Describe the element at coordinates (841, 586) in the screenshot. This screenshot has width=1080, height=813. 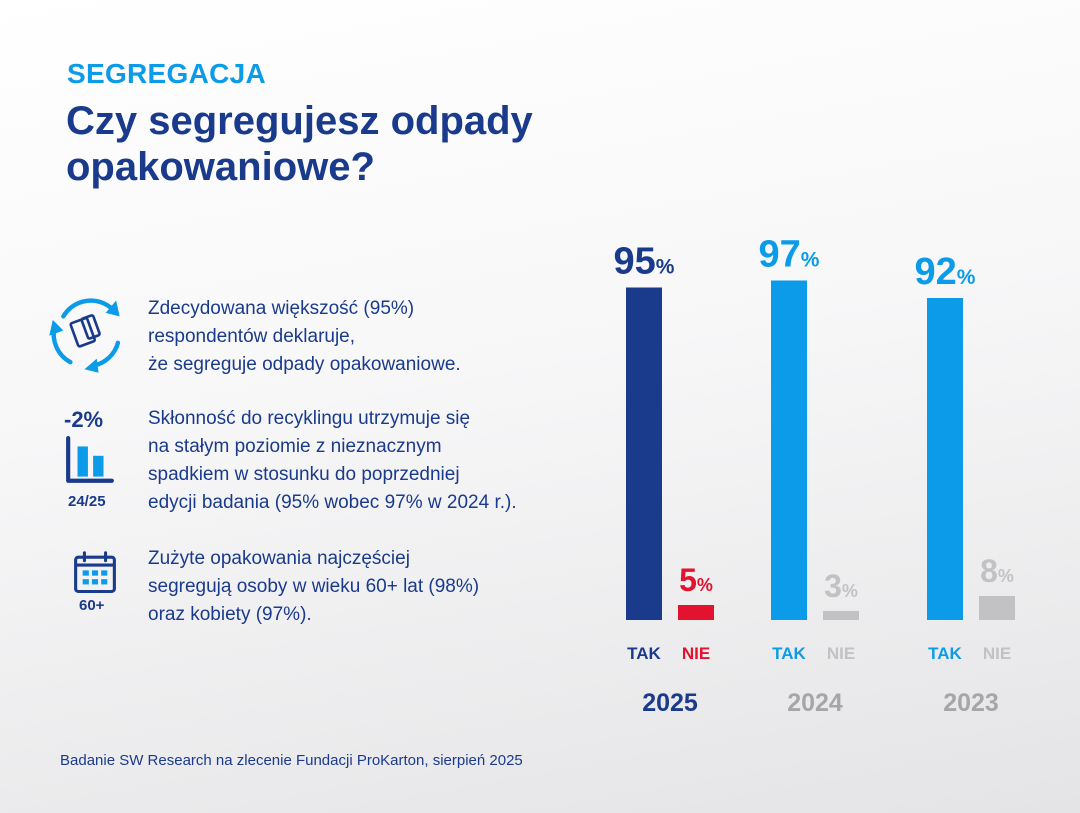
I see `value-label-2024-nie: 3%` at that location.